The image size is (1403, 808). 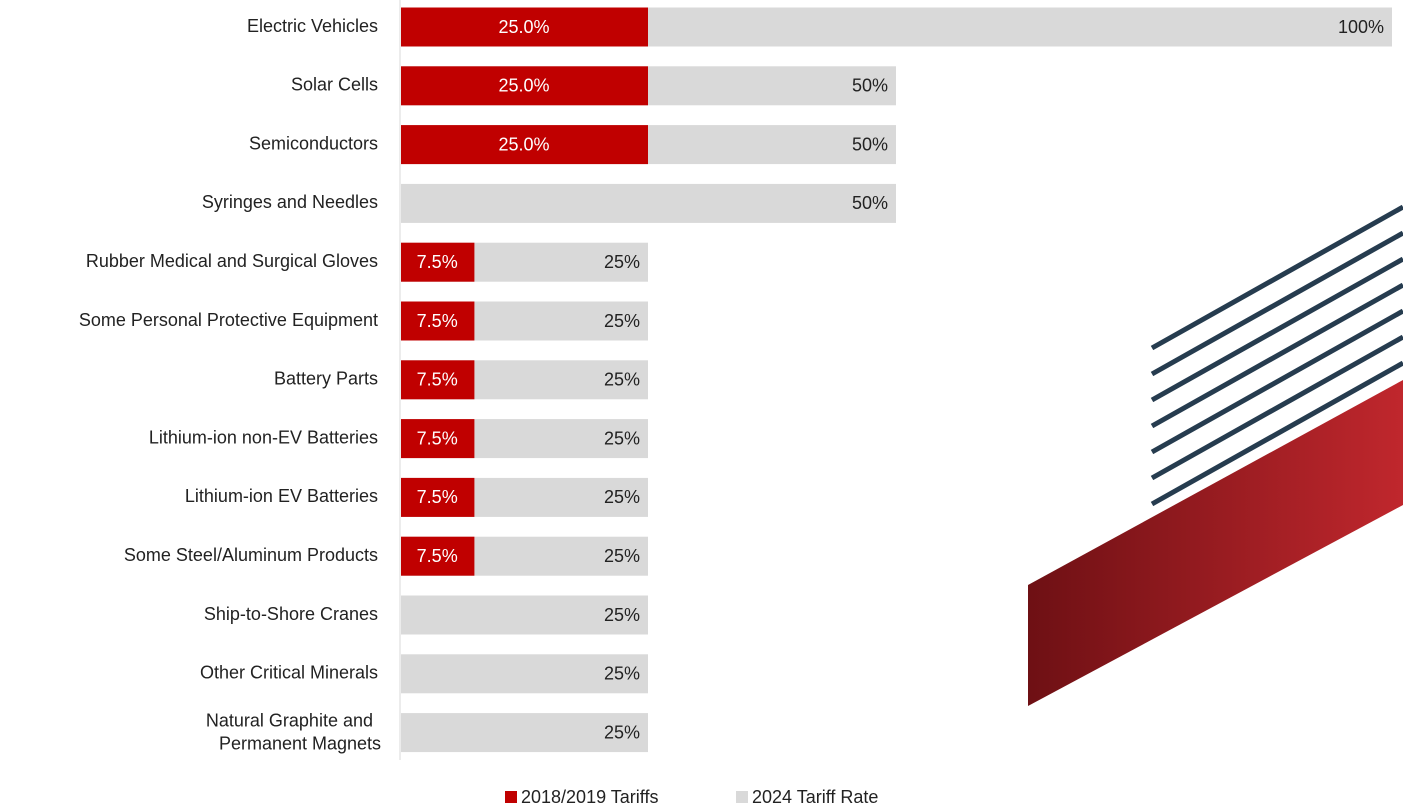 What do you see at coordinates (251, 555) in the screenshot?
I see `y-tick-label: Some Steel/Aluminum Products` at bounding box center [251, 555].